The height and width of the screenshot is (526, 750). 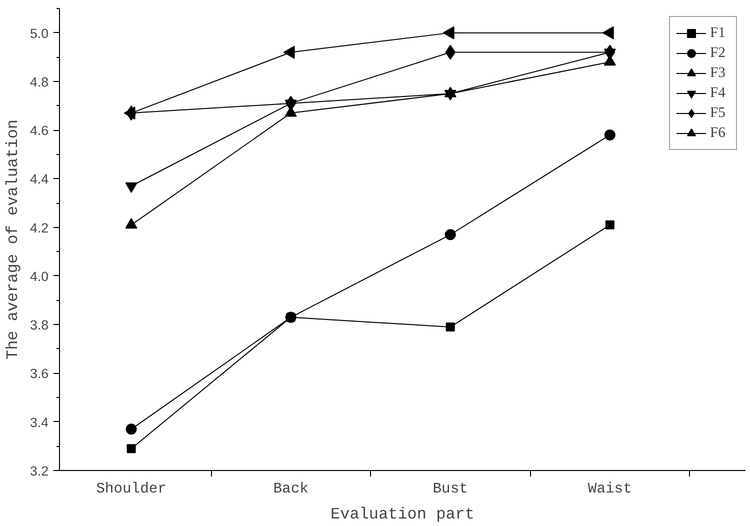 I want to click on y-tick-label: 3.4, so click(x=40, y=422).